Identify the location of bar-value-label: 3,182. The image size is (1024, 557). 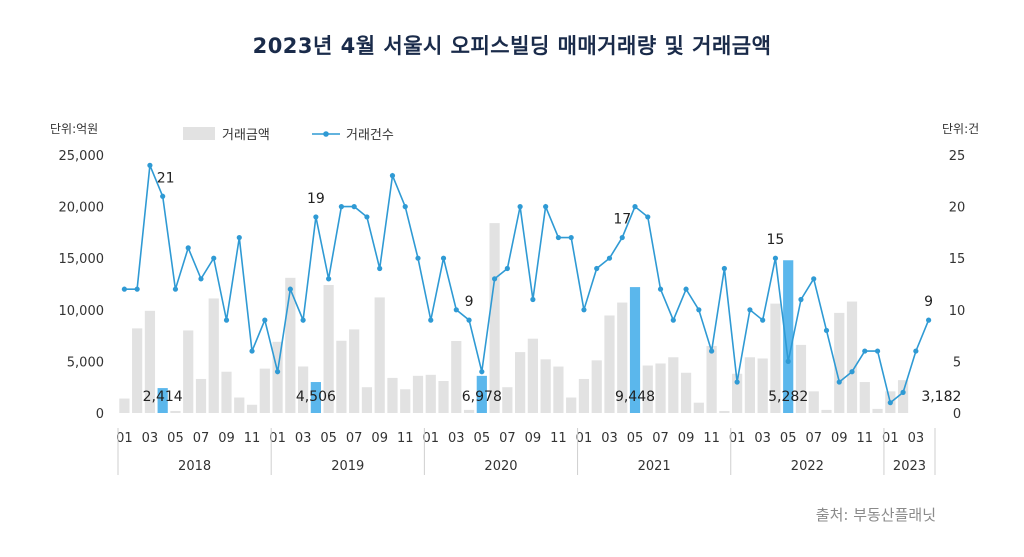
(941, 397).